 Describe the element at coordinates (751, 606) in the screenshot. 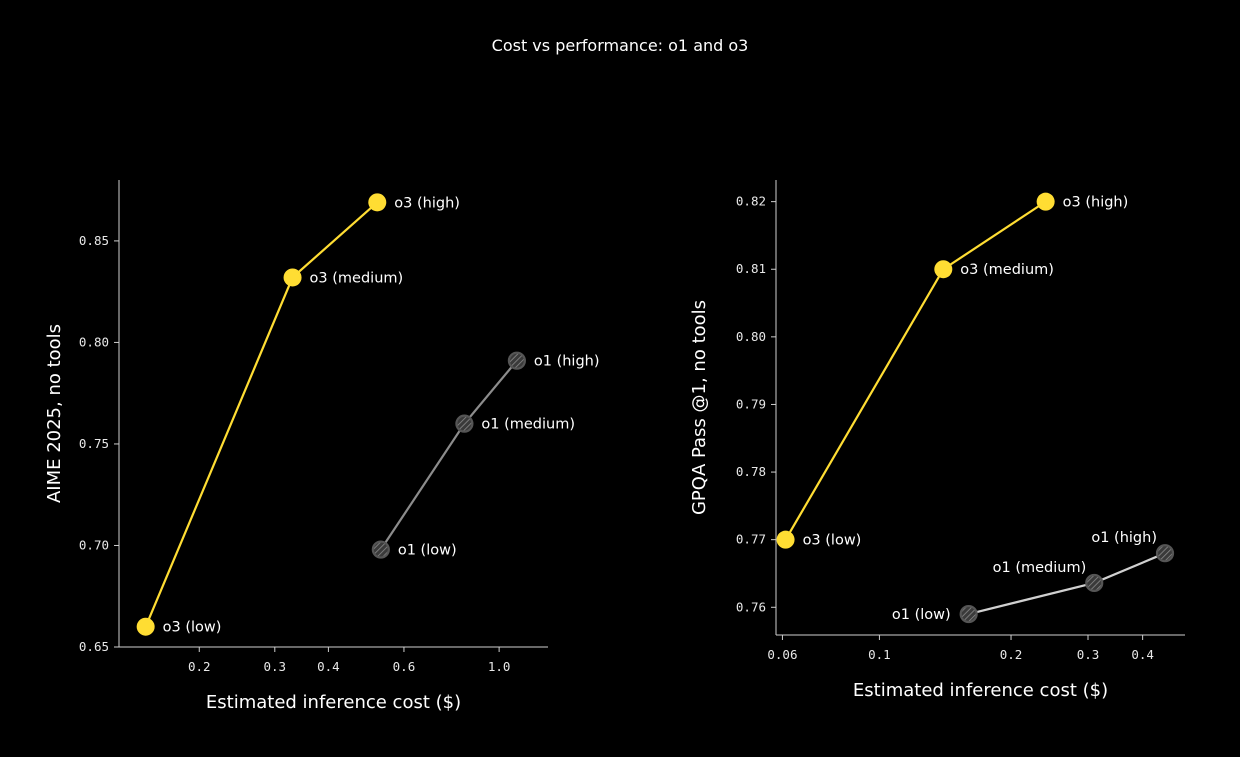

I see `y-tick-label: 0.76` at that location.